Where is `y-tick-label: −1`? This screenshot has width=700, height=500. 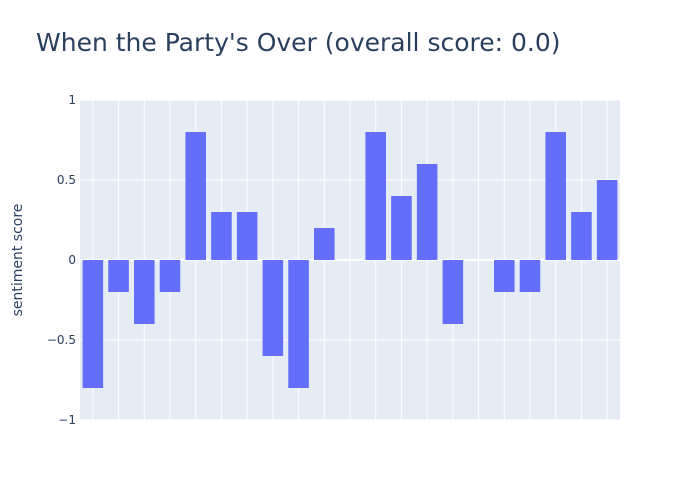
y-tick-label: −1 is located at coordinates (67, 420).